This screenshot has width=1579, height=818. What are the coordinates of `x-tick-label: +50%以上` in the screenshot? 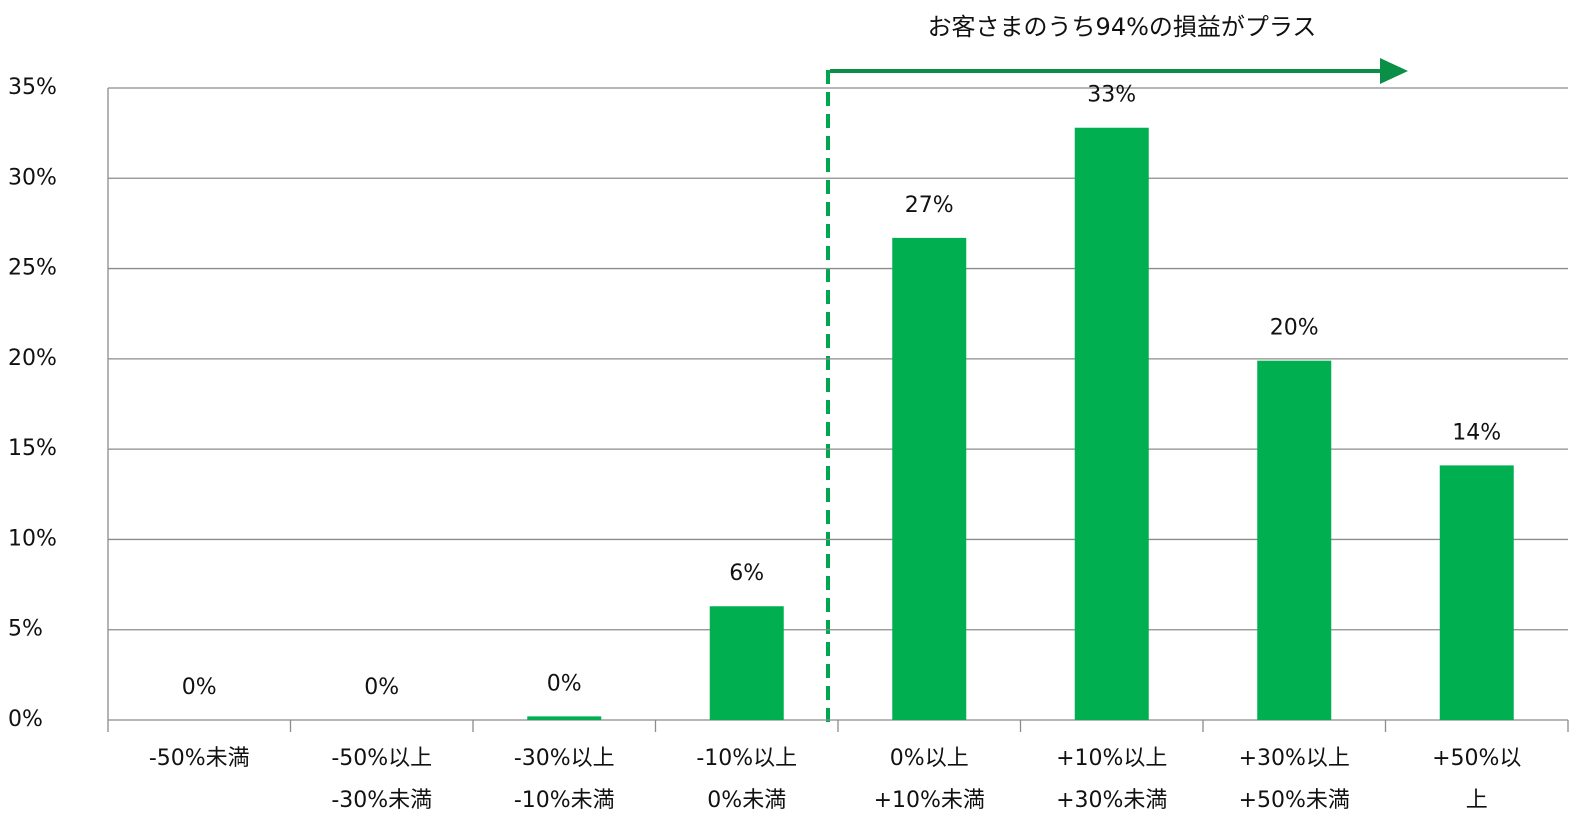 It's located at (1477, 779).